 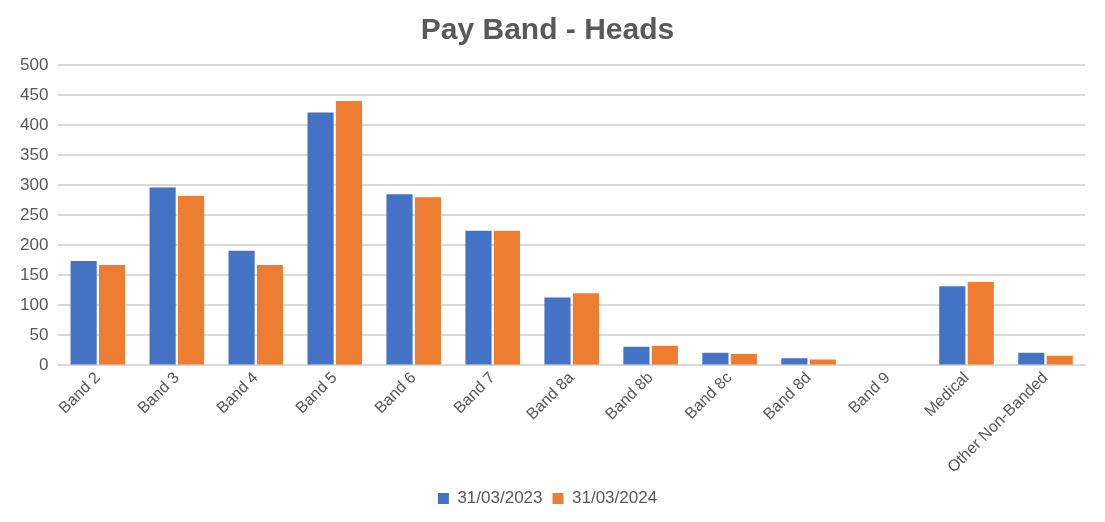 I want to click on y-tick-label: 200, so click(x=34, y=244).